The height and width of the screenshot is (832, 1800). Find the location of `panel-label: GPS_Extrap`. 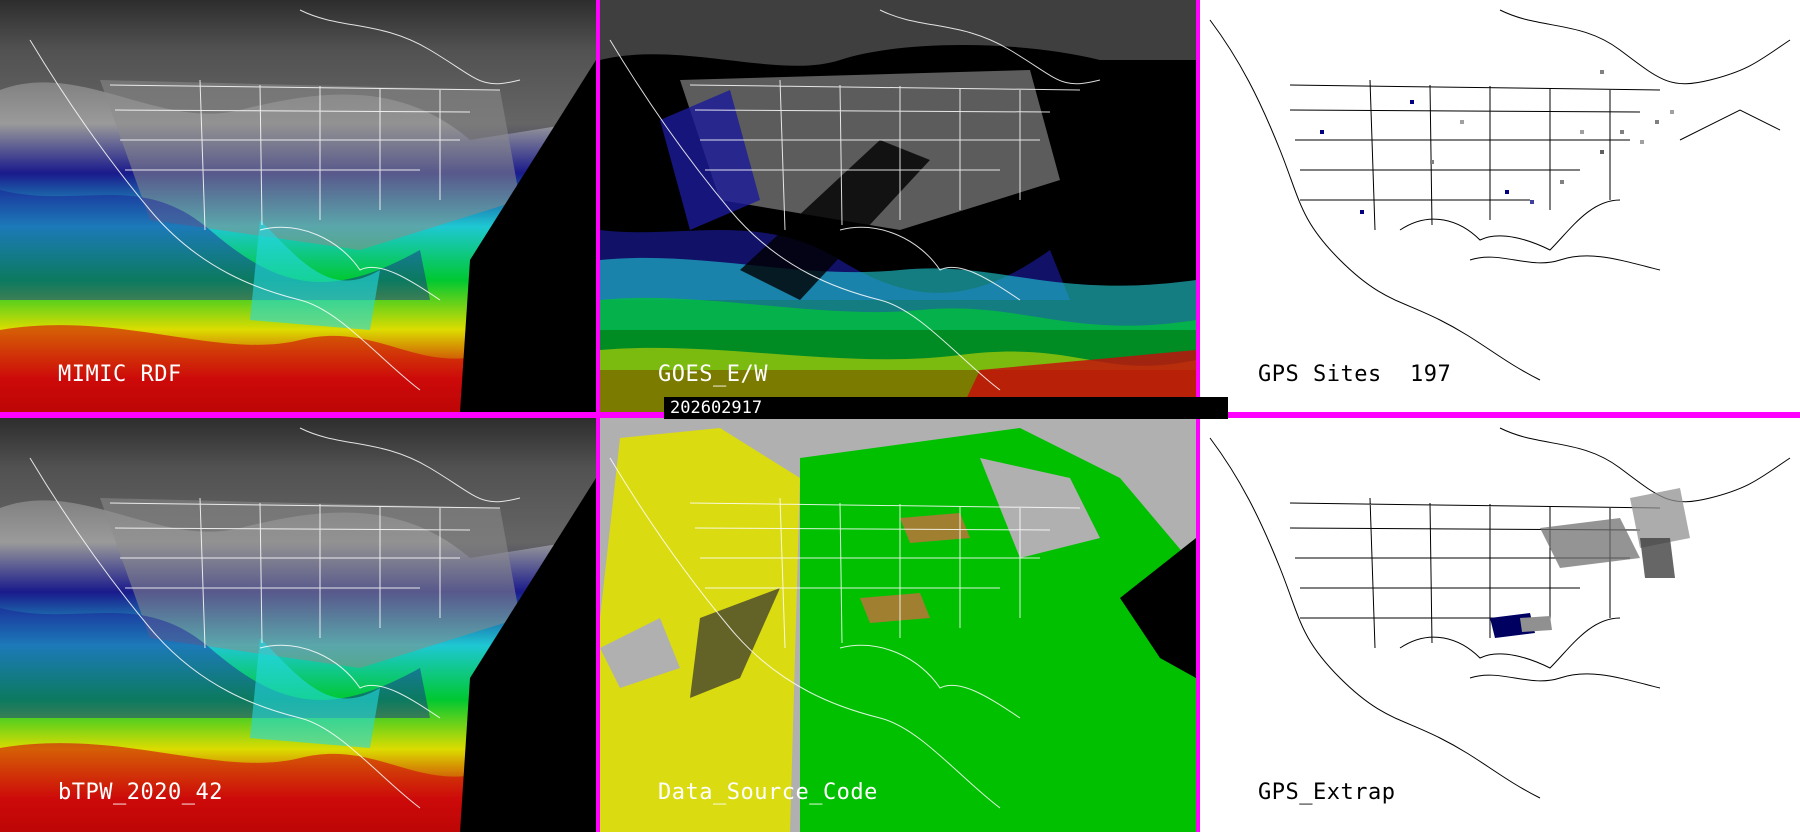

panel-label: GPS_Extrap is located at coordinates (1327, 792).